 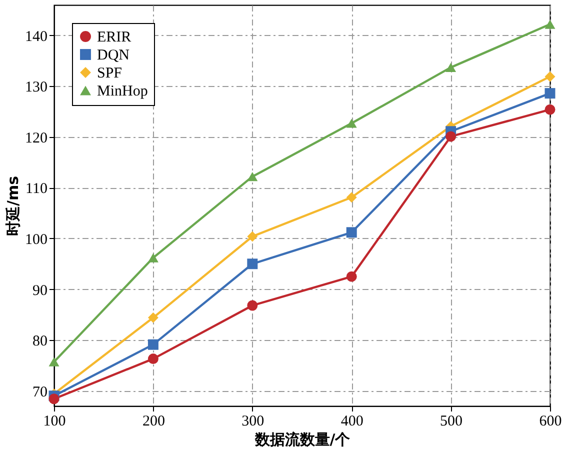 I want to click on y-tick-label: 100, so click(x=36, y=240).